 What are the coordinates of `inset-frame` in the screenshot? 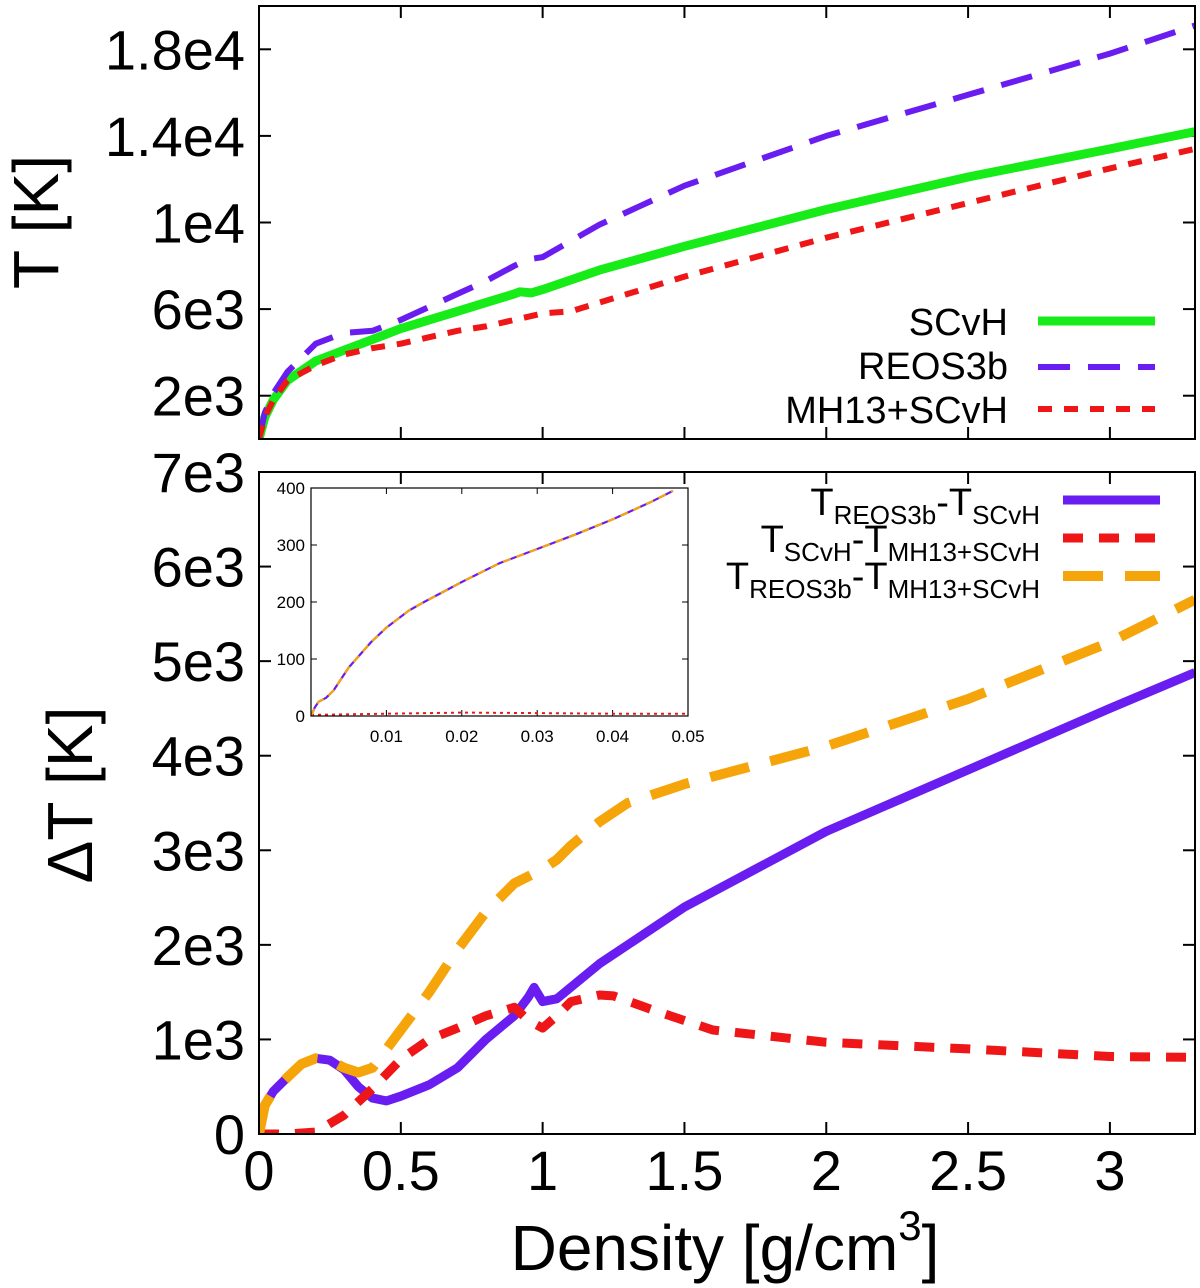 It's located at (499, 602).